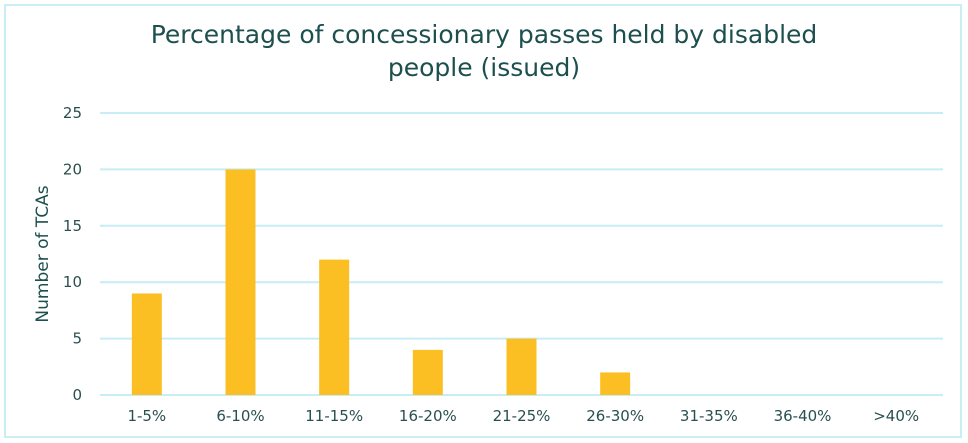  What do you see at coordinates (146, 344) in the screenshot?
I see `bar-1-5%` at bounding box center [146, 344].